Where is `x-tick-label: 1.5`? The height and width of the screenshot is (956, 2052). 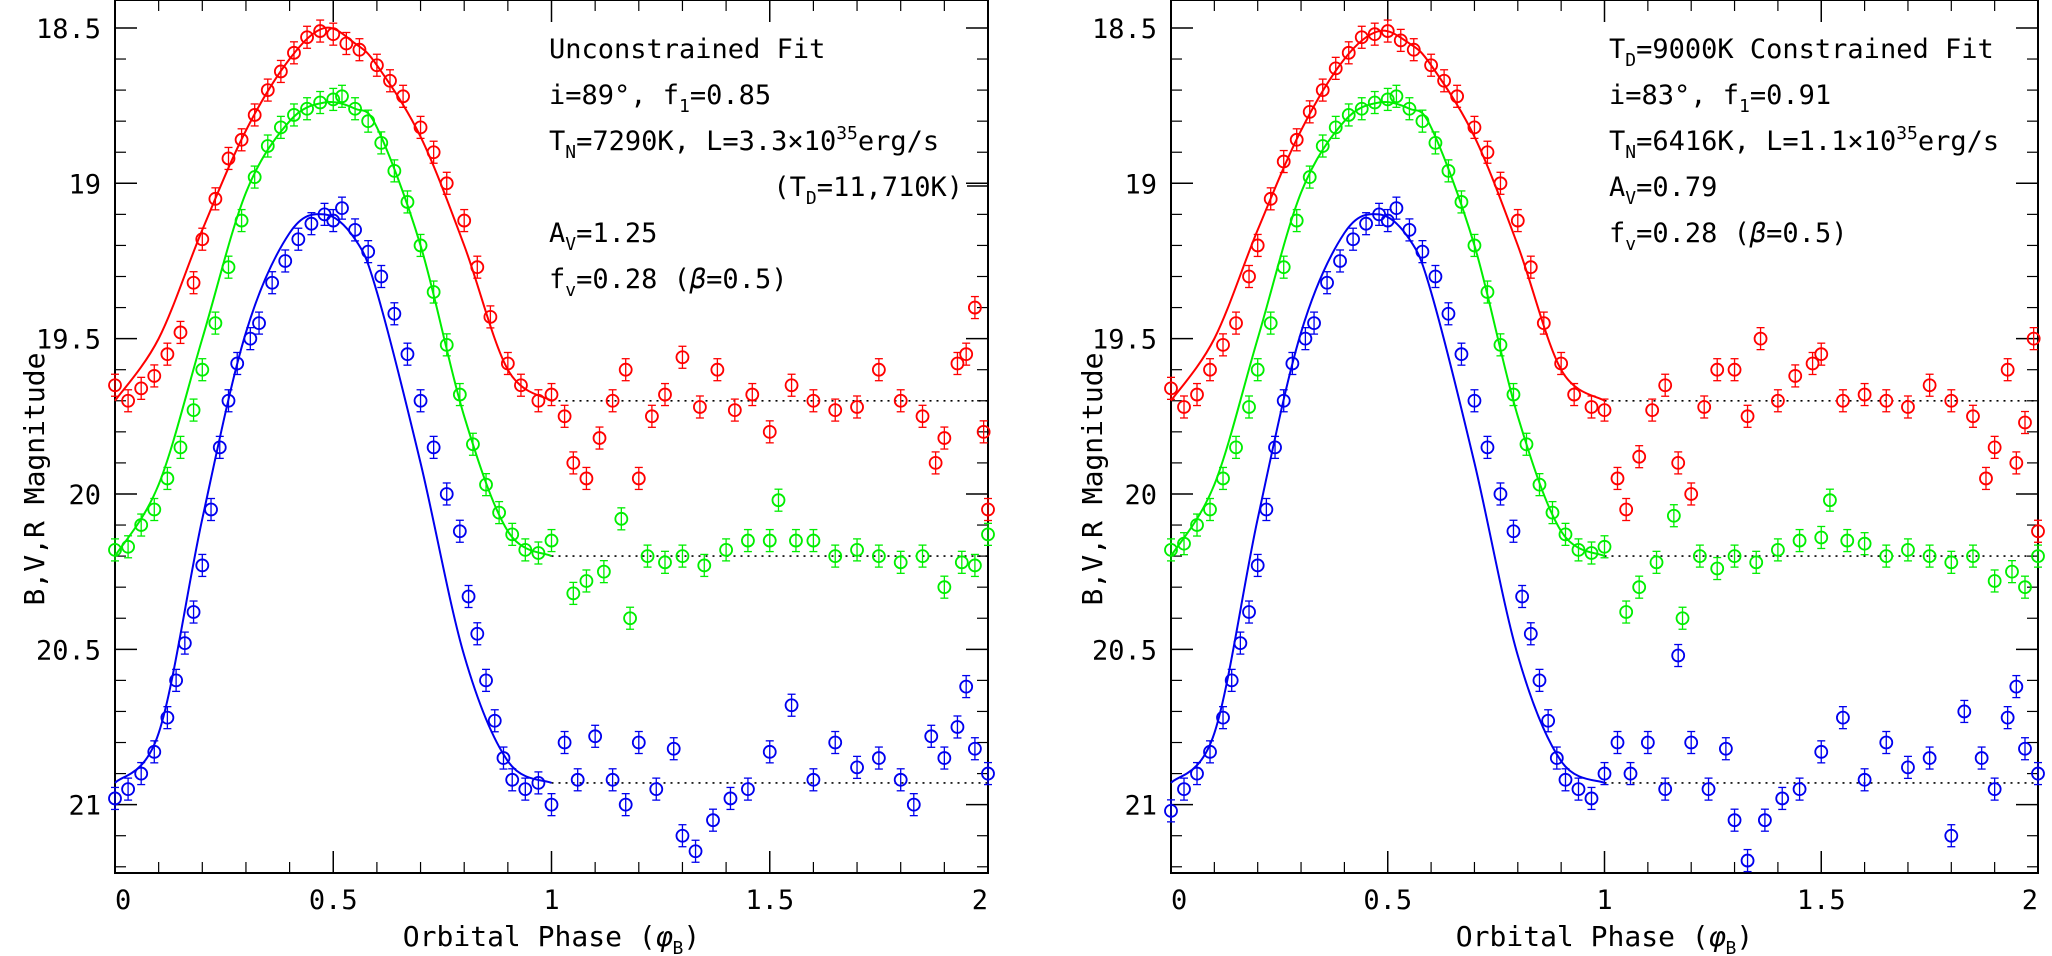
x-tick-label: 1.5 is located at coordinates (769, 900).